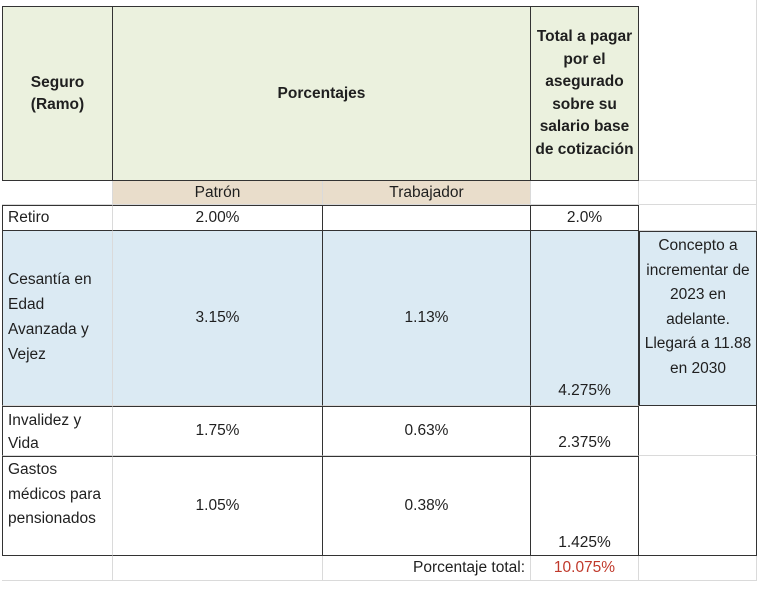 This screenshot has width=768, height=590. Describe the element at coordinates (585, 193) in the screenshot. I see `subheader-total-empty` at that location.